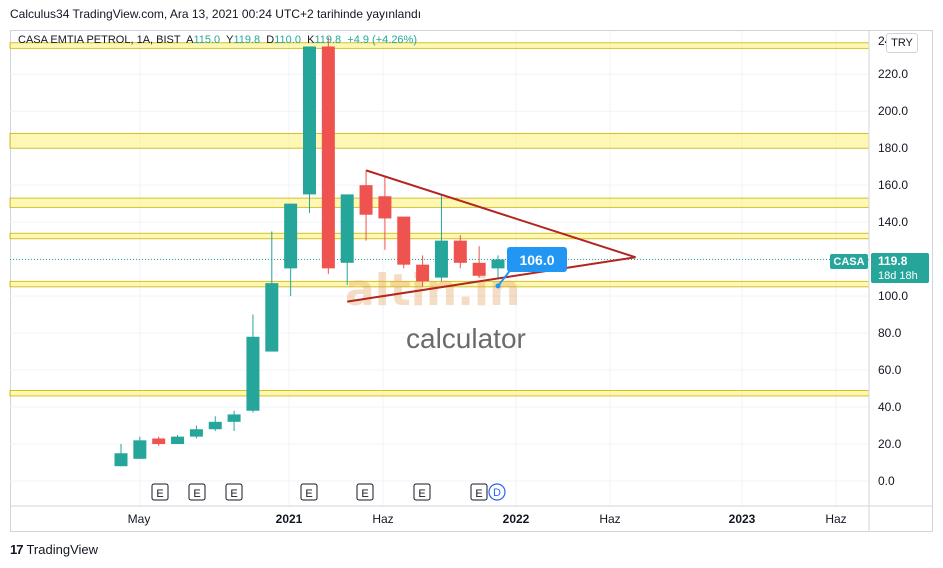 Image resolution: width=943 pixels, height=568 pixels. Describe the element at coordinates (382, 40) in the screenshot. I see `change-value: +4.9 (+4.26%)` at that location.